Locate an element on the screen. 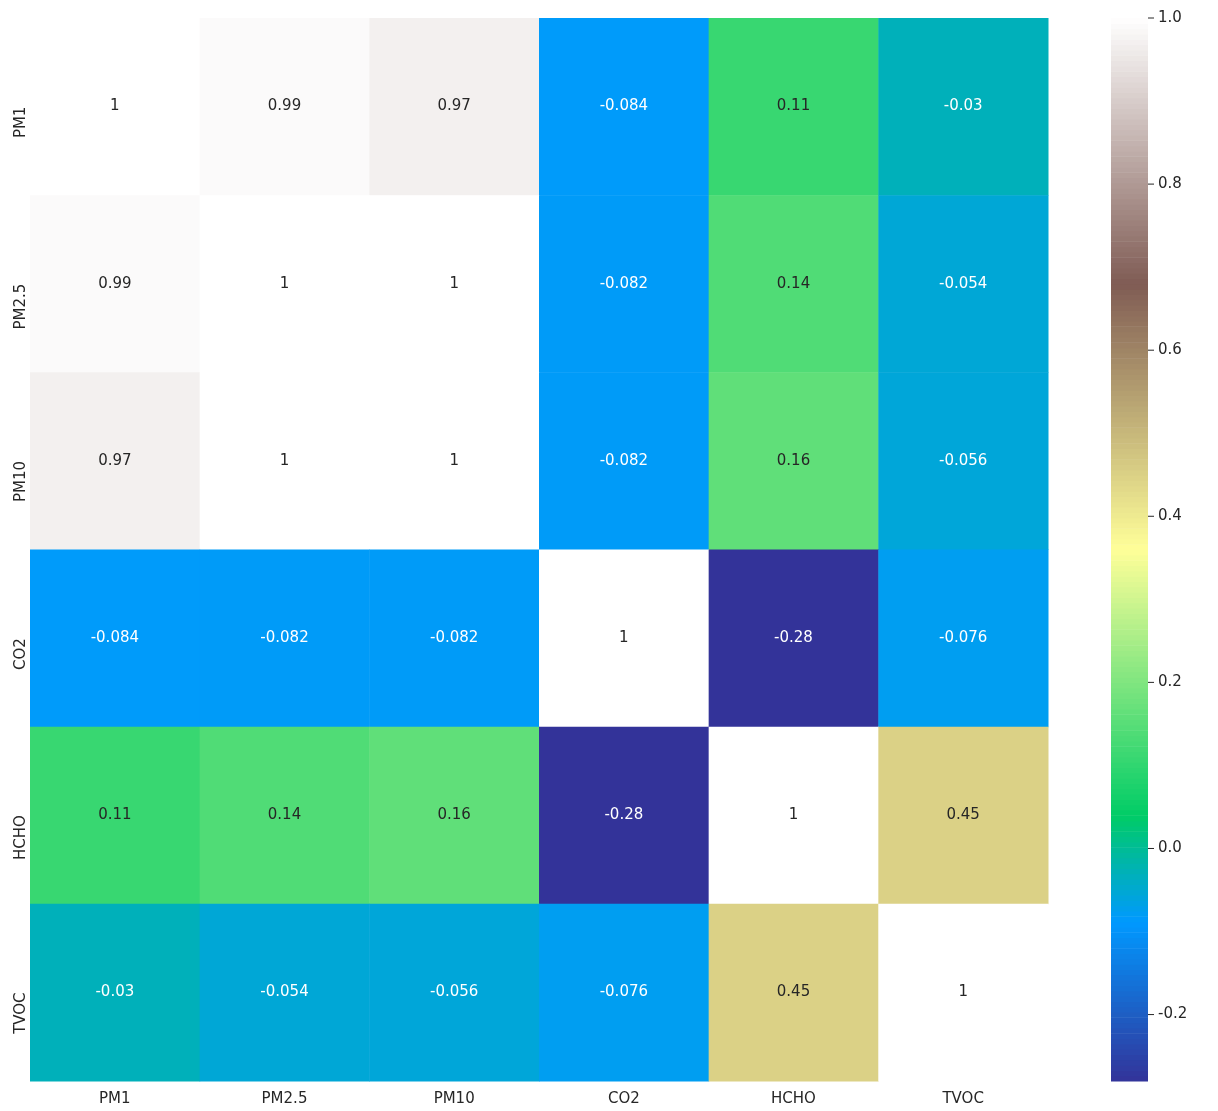 Image resolution: width=1218 pixels, height=1111 pixels. x-tick-label: PM2.5 is located at coordinates (284, 1097).